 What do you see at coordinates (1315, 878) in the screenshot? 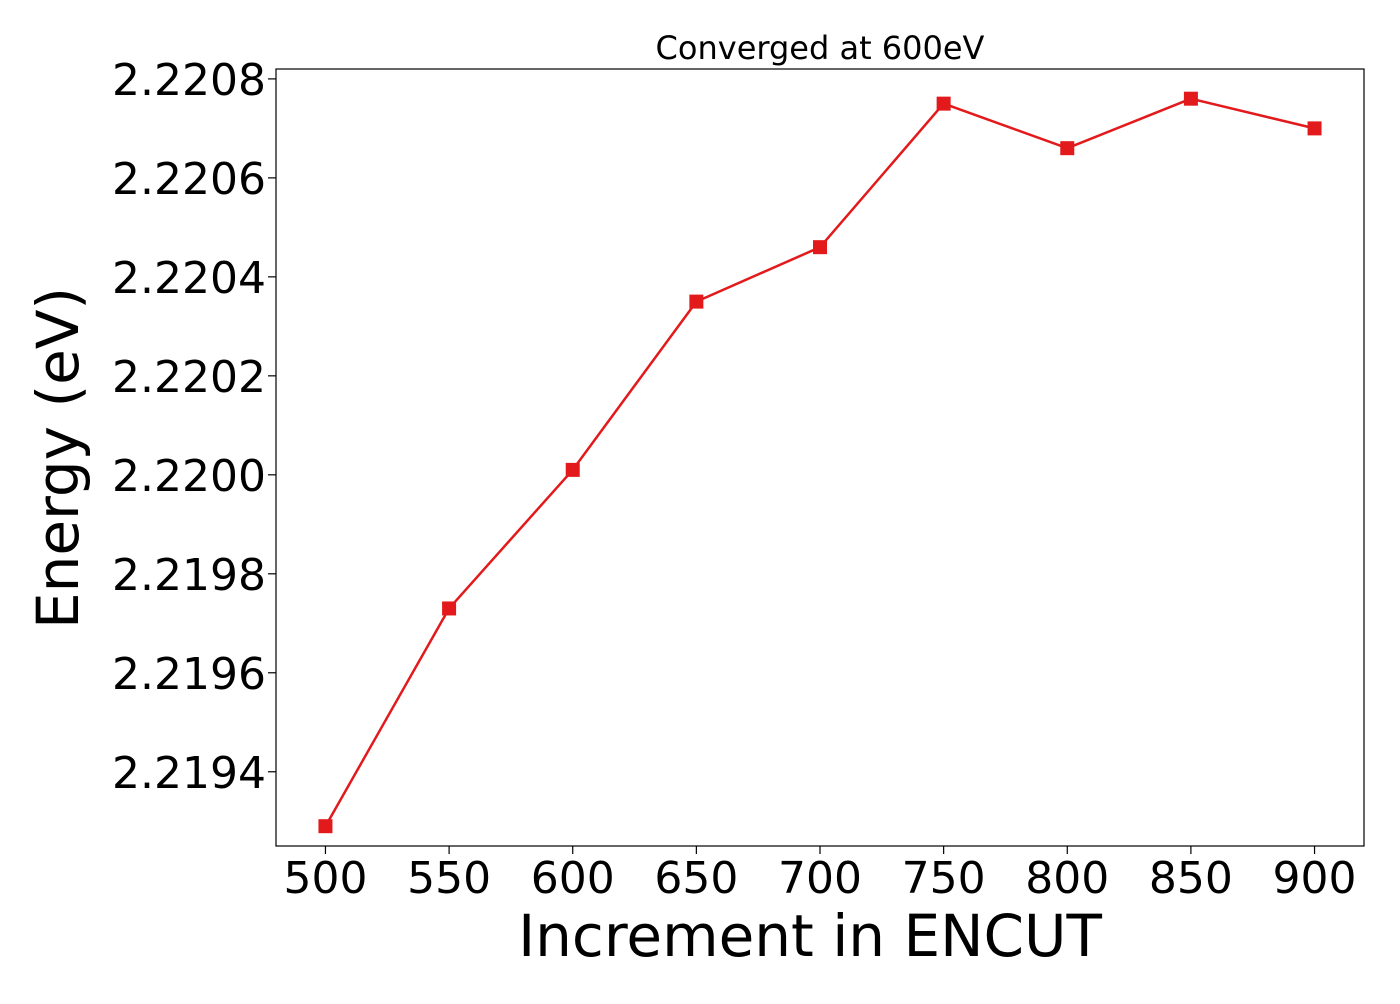
I see `x-tick-label: 900` at bounding box center [1315, 878].